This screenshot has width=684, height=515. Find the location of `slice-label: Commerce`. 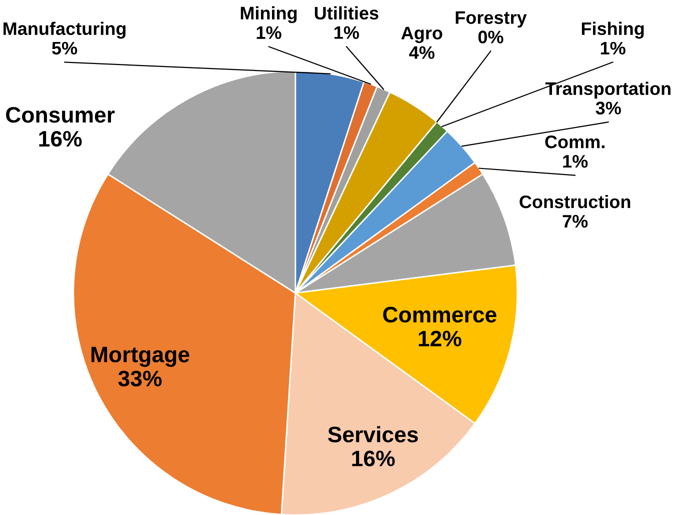

slice-label: Commerce is located at coordinates (439, 314).